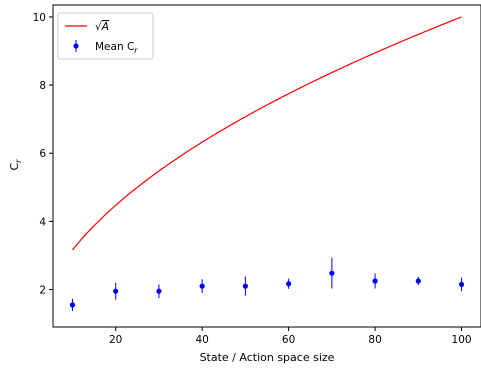 The height and width of the screenshot is (371, 481). I want to click on x-tick-label-20: 20, so click(115, 340).